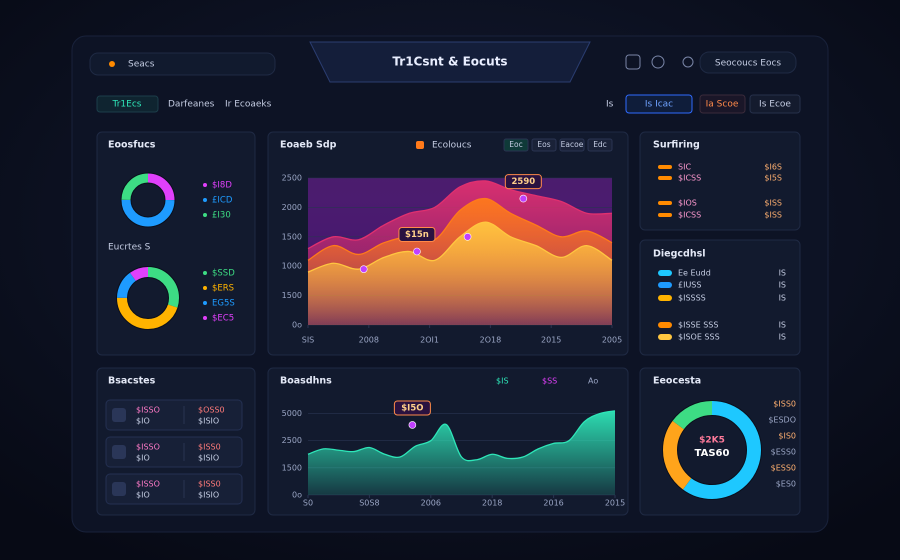 Image resolution: width=900 pixels, height=560 pixels. Describe the element at coordinates (119, 415) in the screenshot. I see `list-icon` at that location.